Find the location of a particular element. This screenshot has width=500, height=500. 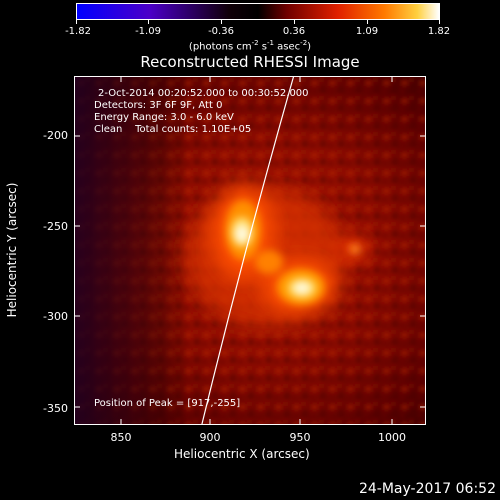

units-text: asec is located at coordinates (287, 47).